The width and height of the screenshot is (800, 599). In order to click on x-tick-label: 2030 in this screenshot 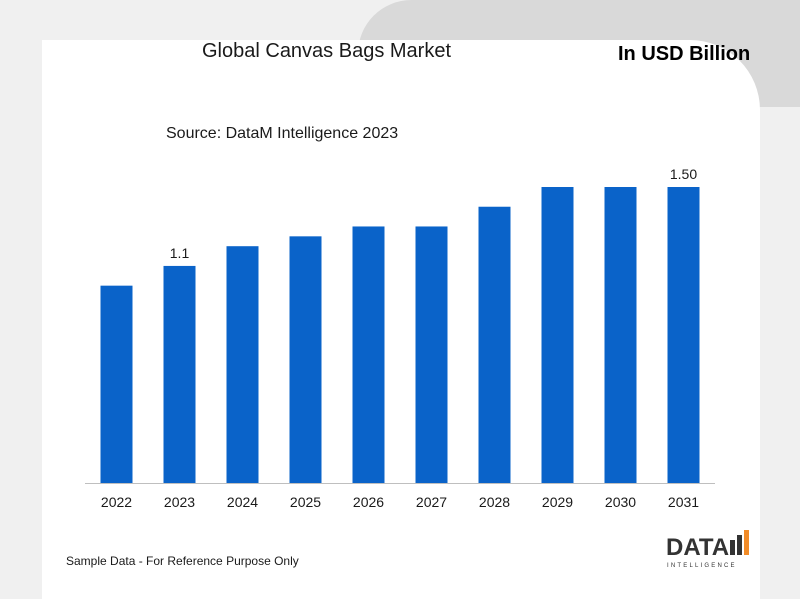, I will do `click(620, 502)`.